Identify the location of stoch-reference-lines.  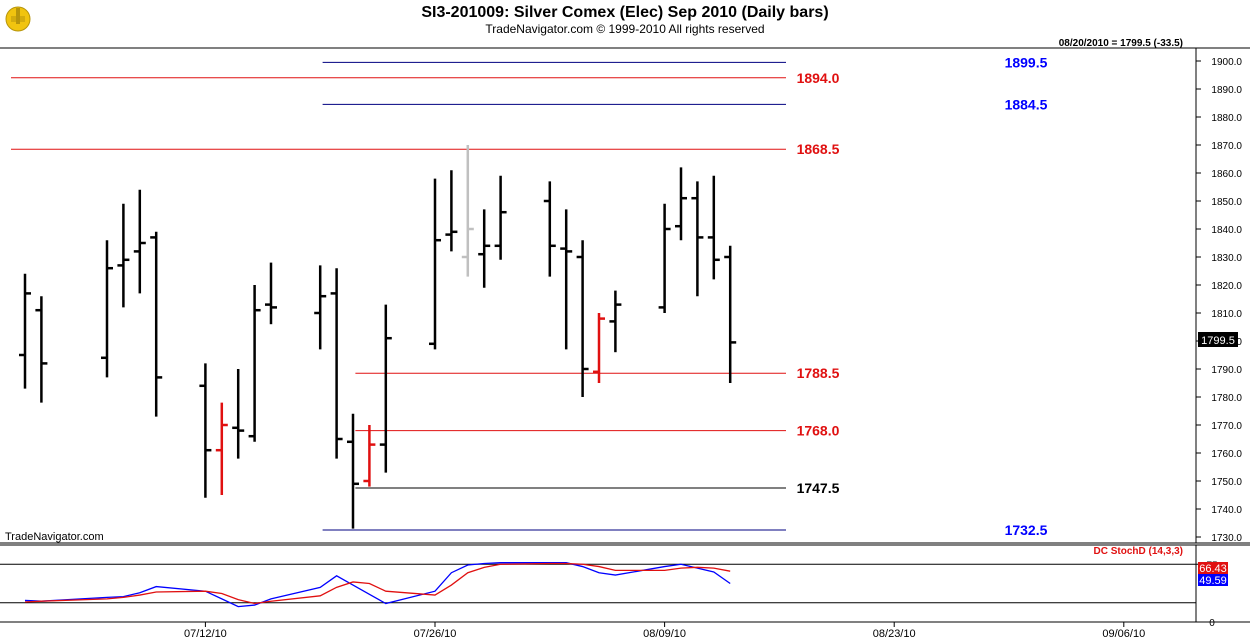
(598, 583).